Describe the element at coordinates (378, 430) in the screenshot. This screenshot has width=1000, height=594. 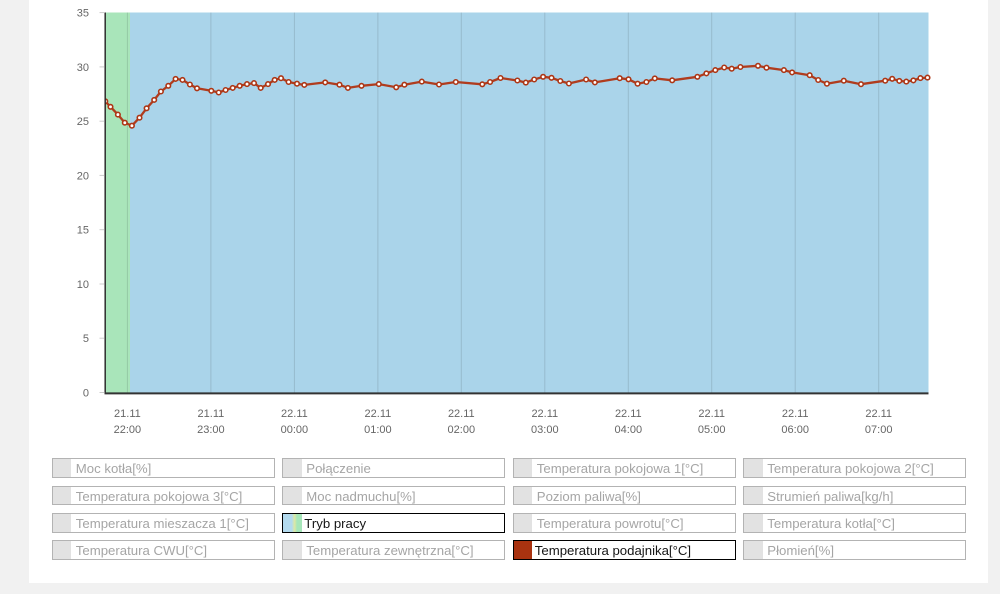
I see `svg-text: 01:00` at that location.